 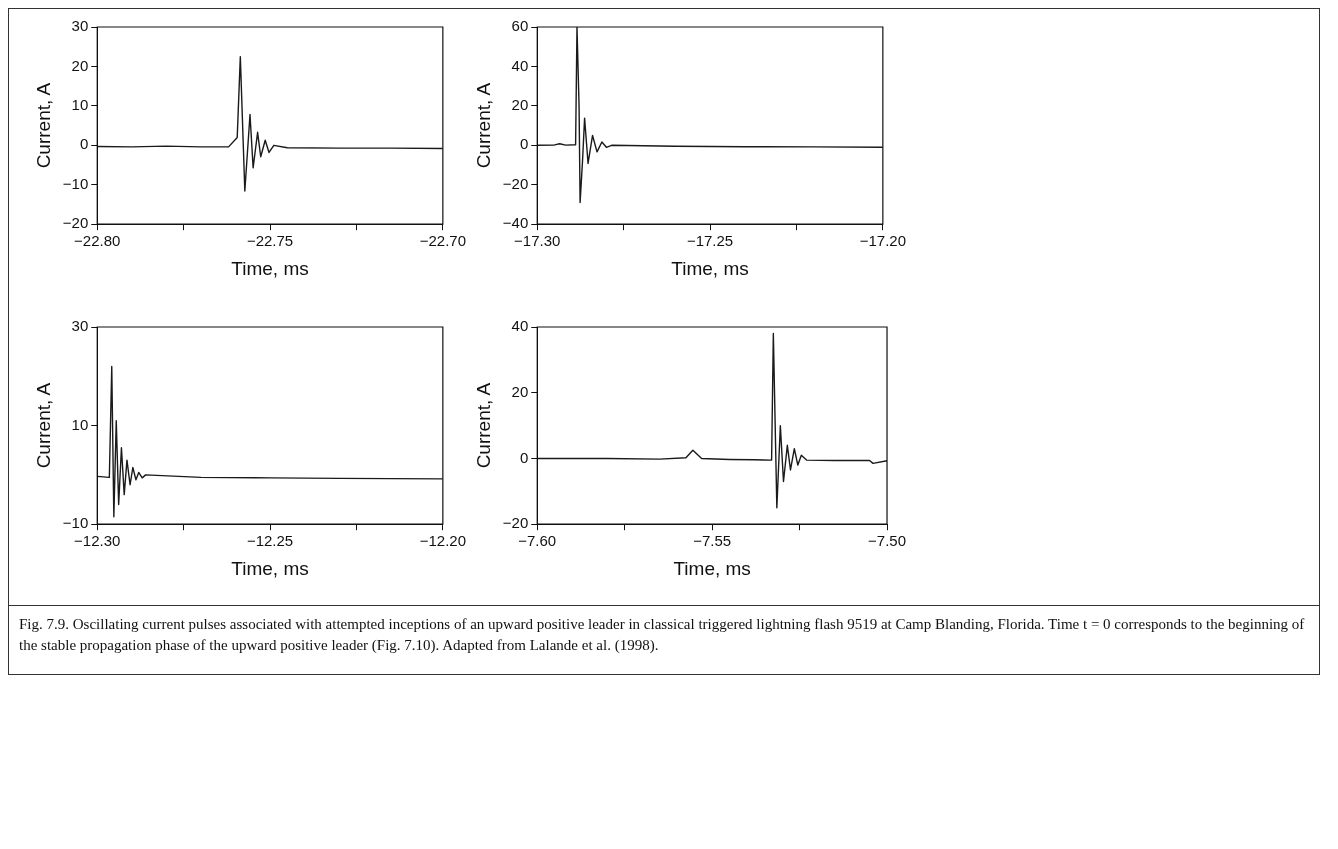 What do you see at coordinates (270, 241) in the screenshot?
I see `x-tick-label: −22.75` at bounding box center [270, 241].